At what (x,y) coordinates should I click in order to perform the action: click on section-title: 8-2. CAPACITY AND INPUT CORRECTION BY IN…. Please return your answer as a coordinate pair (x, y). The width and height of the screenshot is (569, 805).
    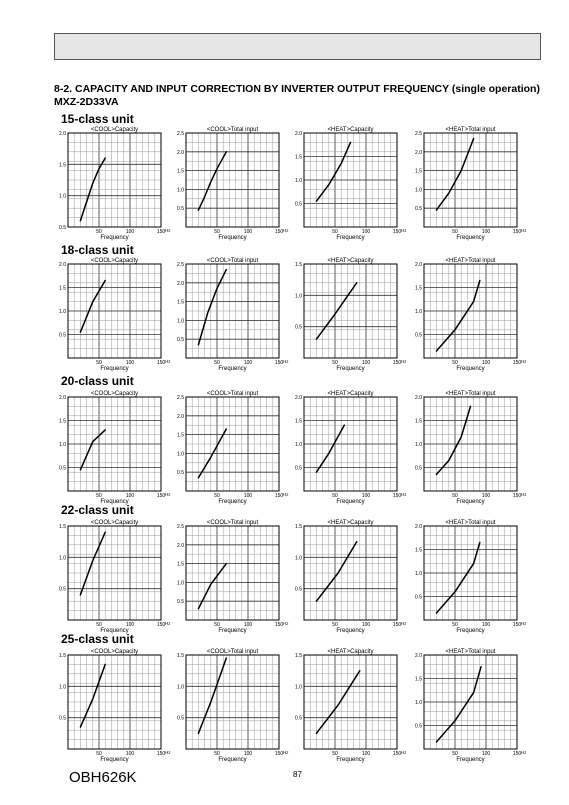
    Looking at the image, I should click on (297, 89).